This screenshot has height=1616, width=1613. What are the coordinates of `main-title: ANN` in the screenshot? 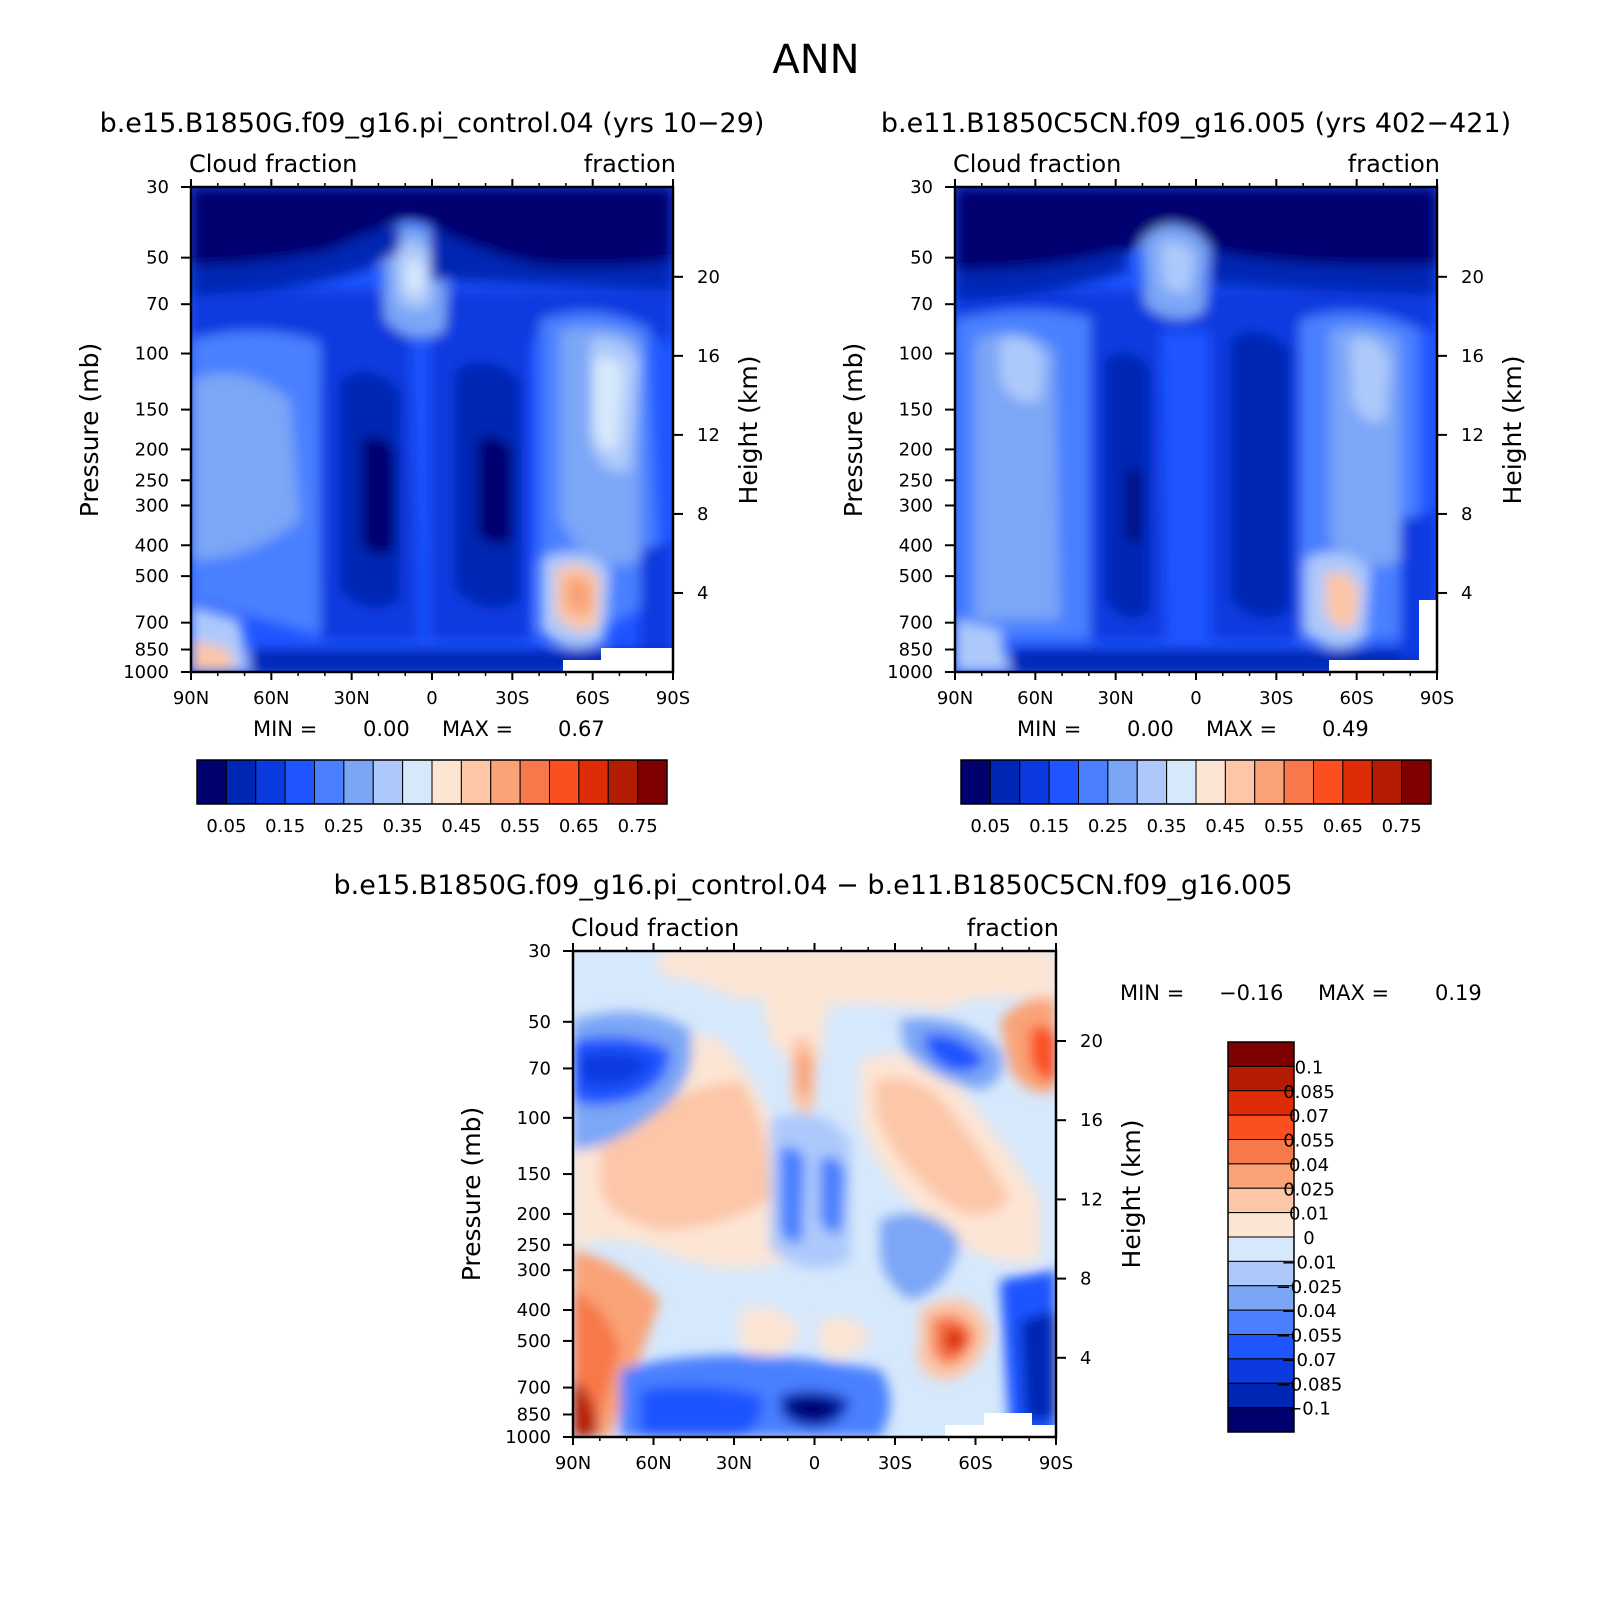 It's located at (815, 60).